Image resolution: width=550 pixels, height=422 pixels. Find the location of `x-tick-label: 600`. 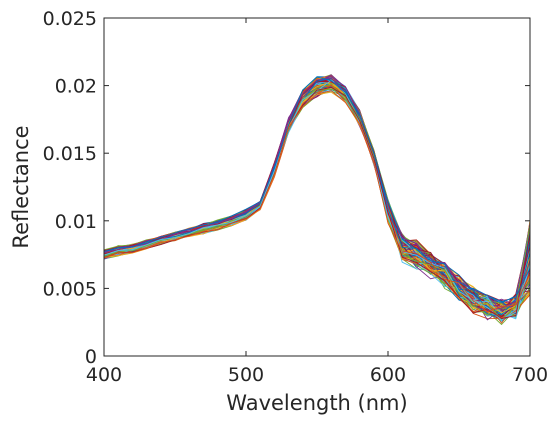

x-tick-label: 600 is located at coordinates (388, 375).